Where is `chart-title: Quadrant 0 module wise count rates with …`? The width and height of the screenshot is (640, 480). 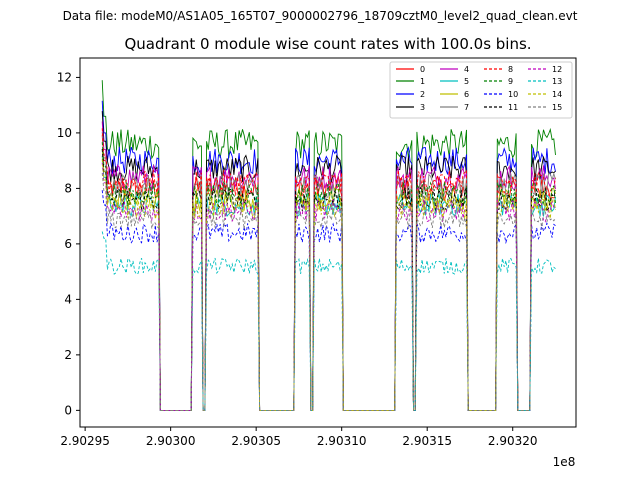
chart-title: Quadrant 0 module wise count rates with … is located at coordinates (327, 44).